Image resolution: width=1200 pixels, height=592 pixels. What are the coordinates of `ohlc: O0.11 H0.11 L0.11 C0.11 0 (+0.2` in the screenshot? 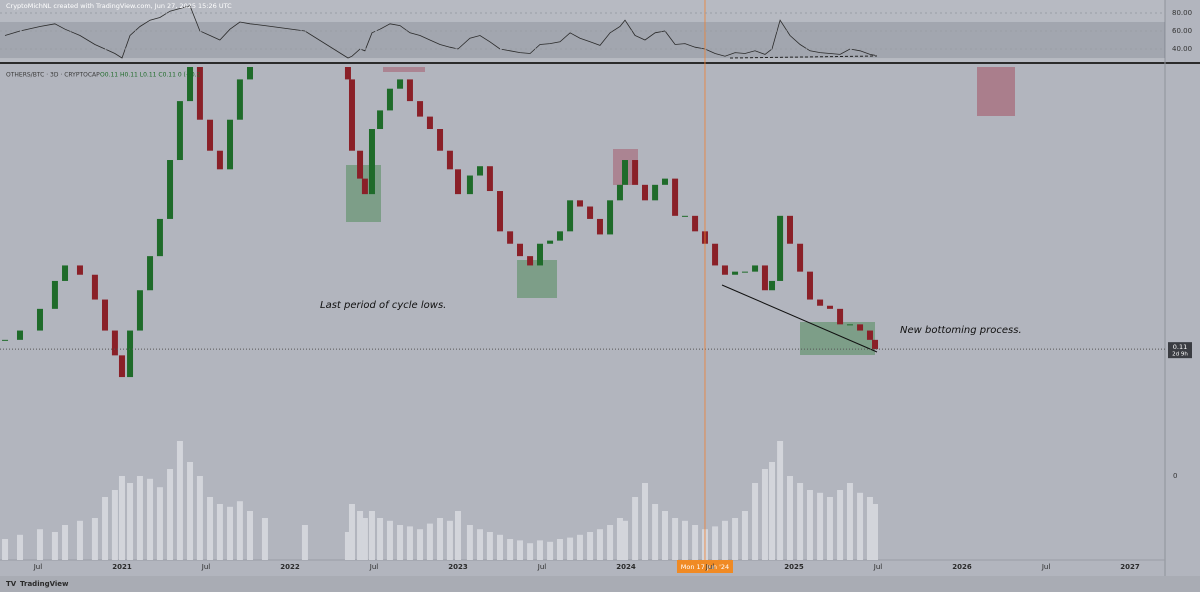 It's located at (150, 75).